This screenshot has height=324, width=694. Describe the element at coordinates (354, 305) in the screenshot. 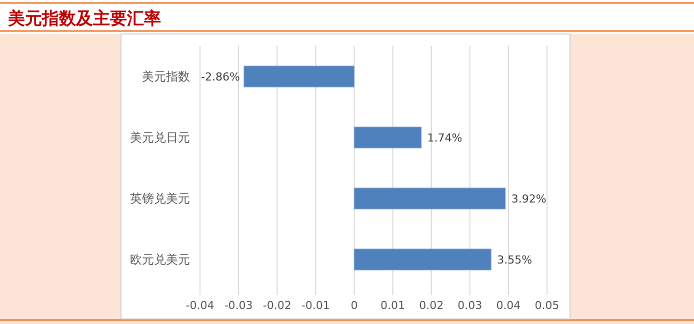

I see `x-tick-label: 0` at that location.